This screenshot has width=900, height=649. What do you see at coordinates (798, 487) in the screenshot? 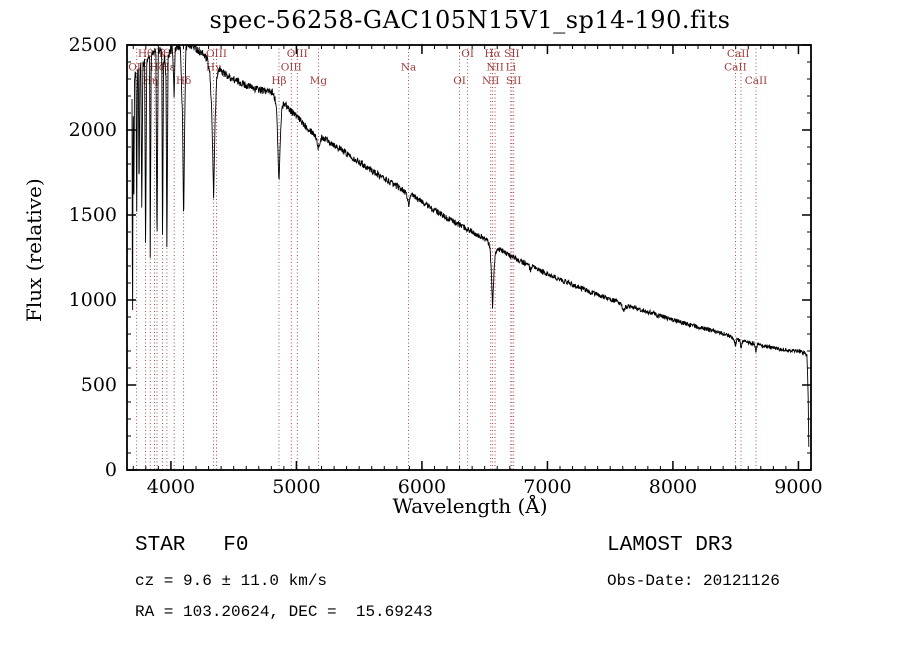
I see `x-tick-label: 9000` at bounding box center [798, 487].